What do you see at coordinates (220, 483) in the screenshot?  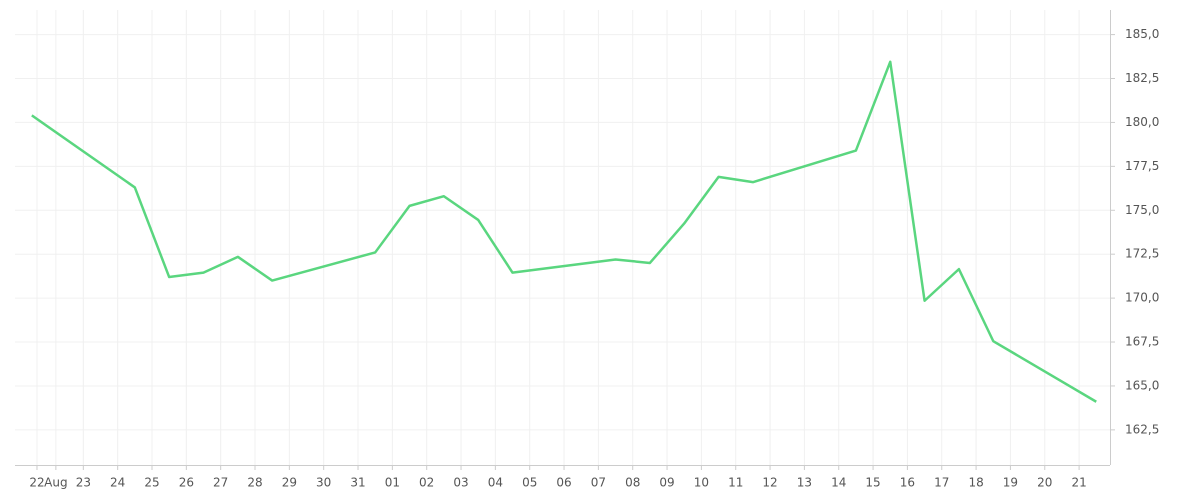 I see `x-tick-label: 27` at bounding box center [220, 483].